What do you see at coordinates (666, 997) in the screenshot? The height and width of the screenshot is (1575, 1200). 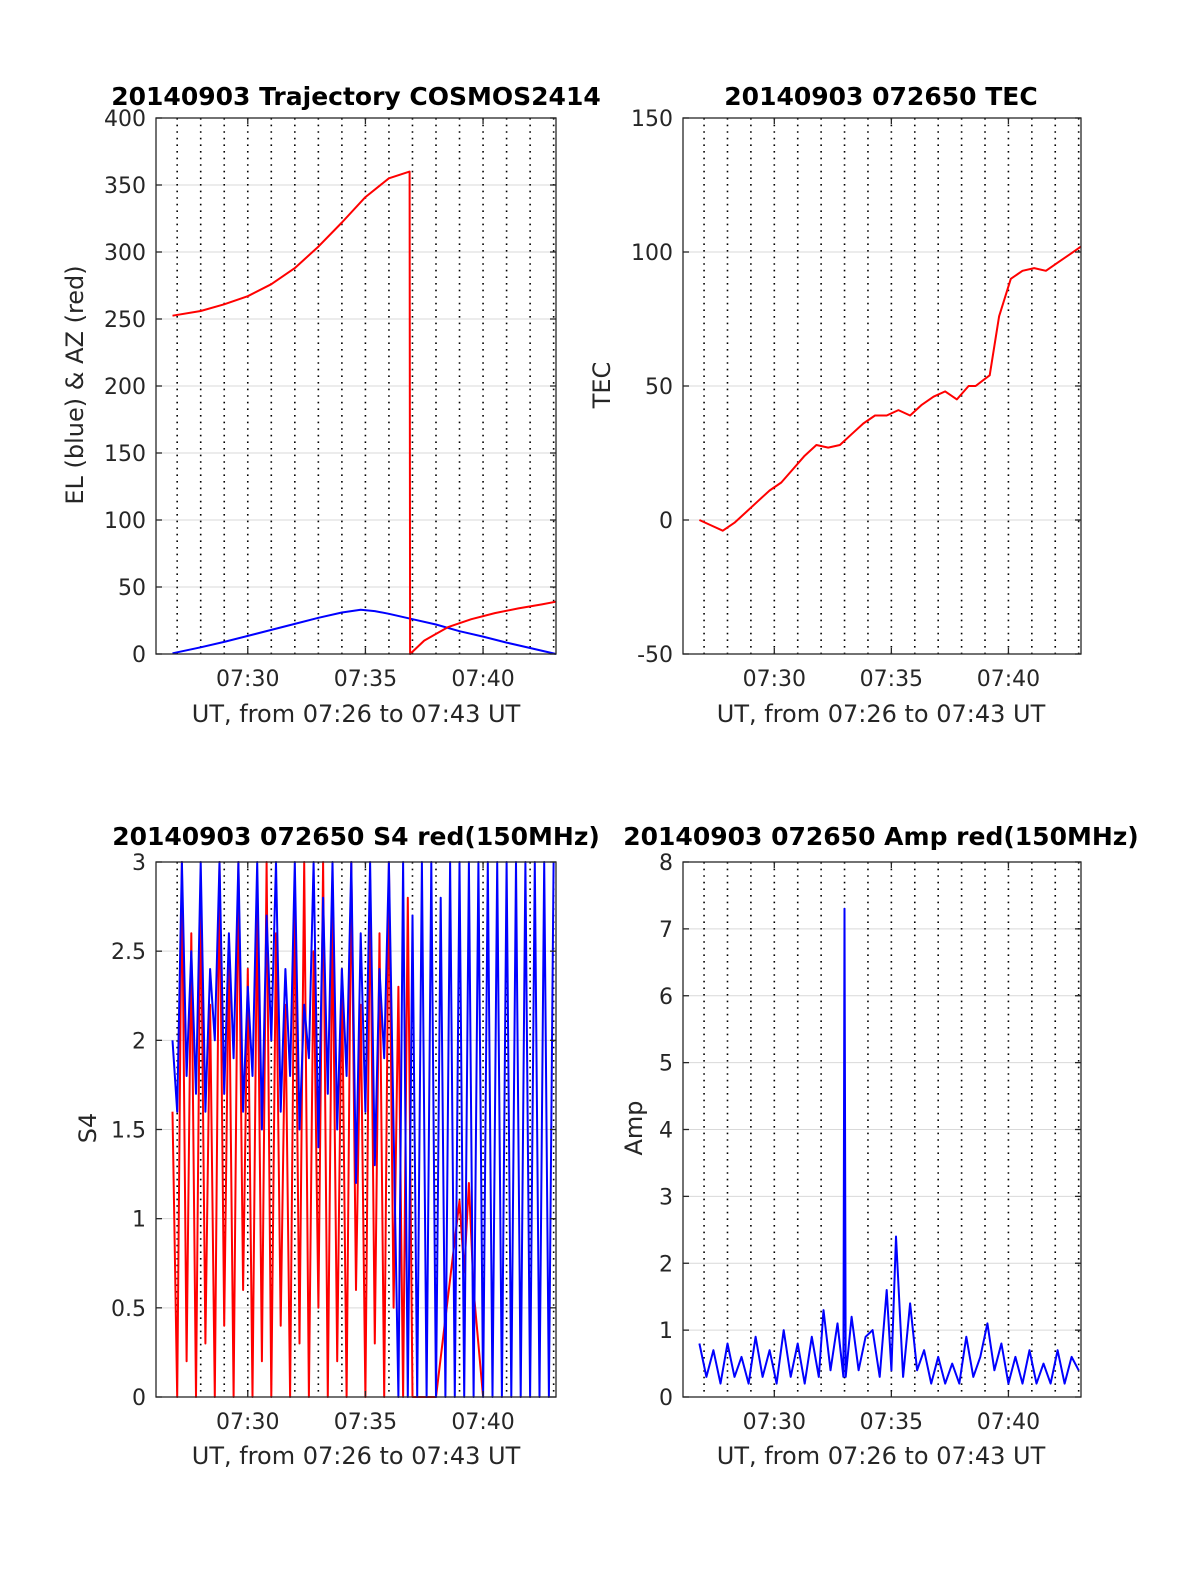 I see `ytick-label: 6` at bounding box center [666, 997].